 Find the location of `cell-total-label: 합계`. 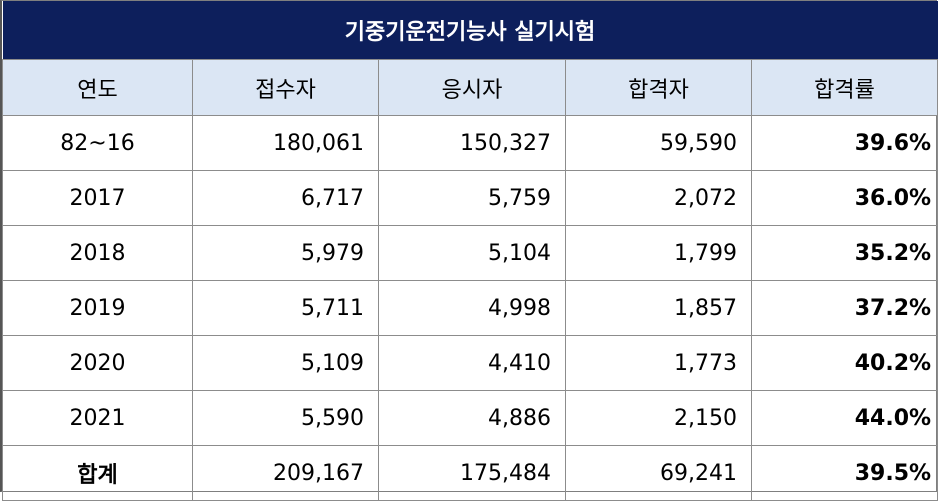

cell-total-label: 합계 is located at coordinates (97, 473).